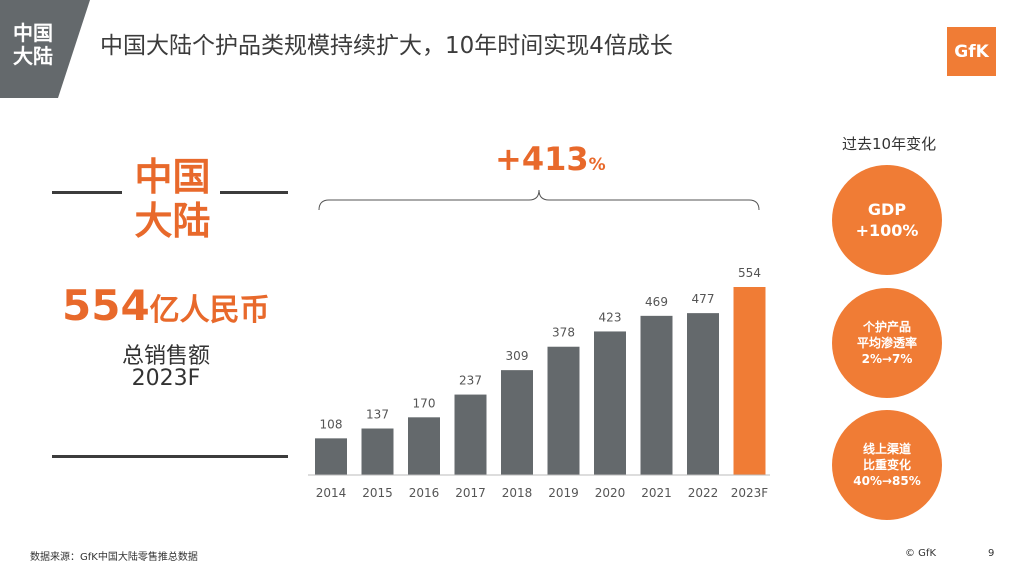 Image resolution: width=1024 pixels, height=576 pixels. I want to click on region-tag-line2: 大陆, so click(33, 56).